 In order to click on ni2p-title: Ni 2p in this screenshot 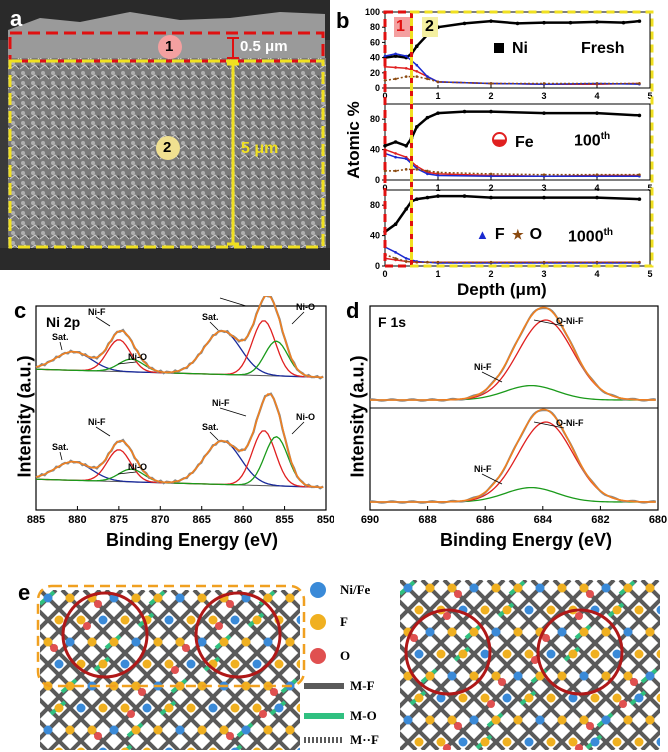, I will do `click(63, 322)`.